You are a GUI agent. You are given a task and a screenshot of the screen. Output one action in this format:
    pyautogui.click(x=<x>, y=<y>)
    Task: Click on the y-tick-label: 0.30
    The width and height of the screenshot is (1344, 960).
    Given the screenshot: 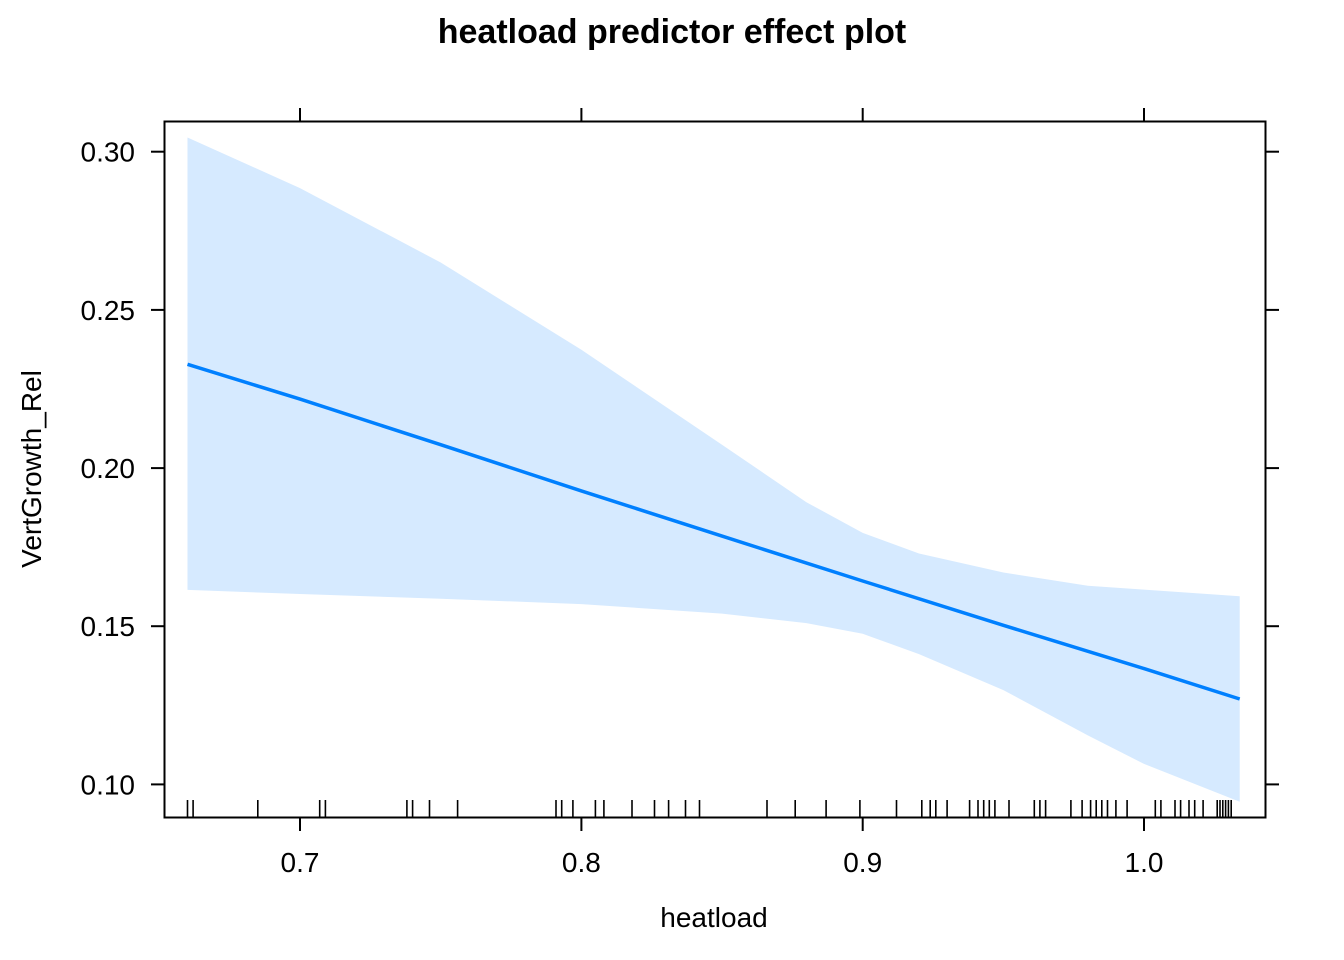 What is the action you would take?
    pyautogui.click(x=108, y=152)
    